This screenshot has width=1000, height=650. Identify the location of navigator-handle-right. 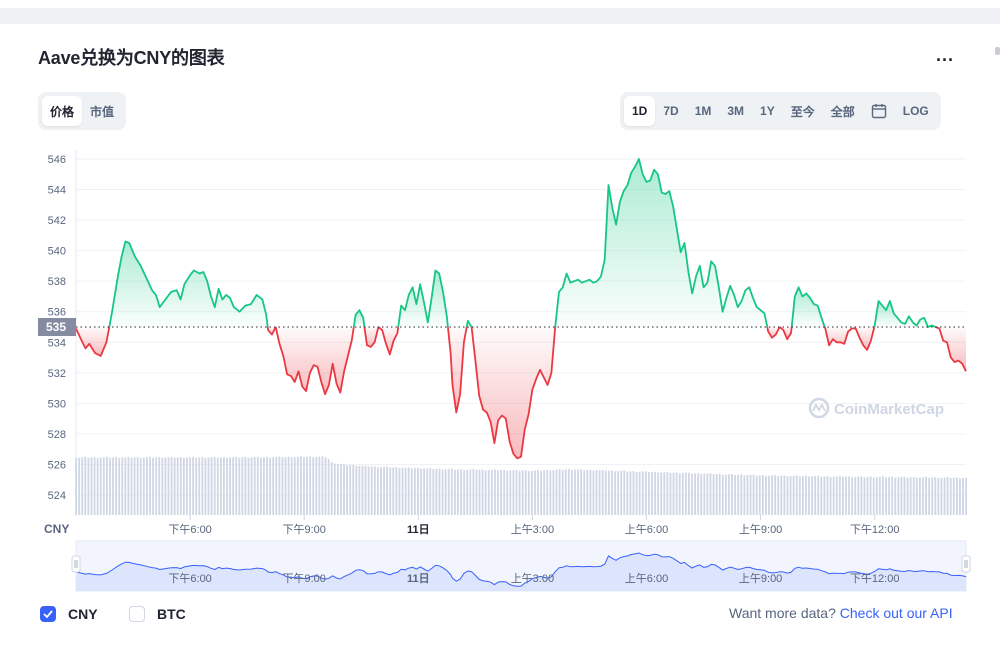
(966, 564).